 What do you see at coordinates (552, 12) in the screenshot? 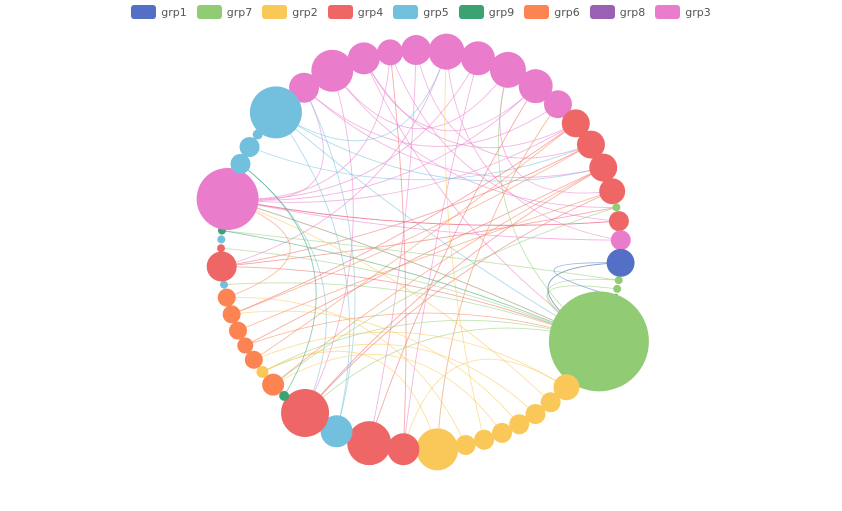
I see `legend-item: grp6` at bounding box center [552, 12].